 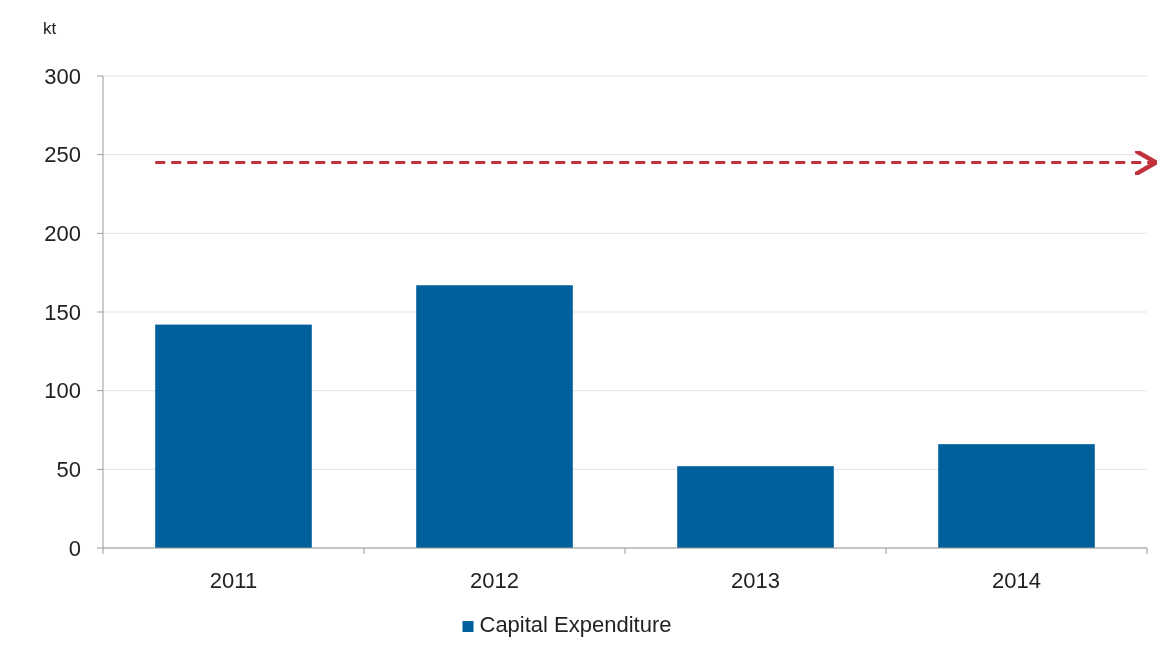 What do you see at coordinates (62, 391) in the screenshot?
I see `y-tick-label: 100` at bounding box center [62, 391].